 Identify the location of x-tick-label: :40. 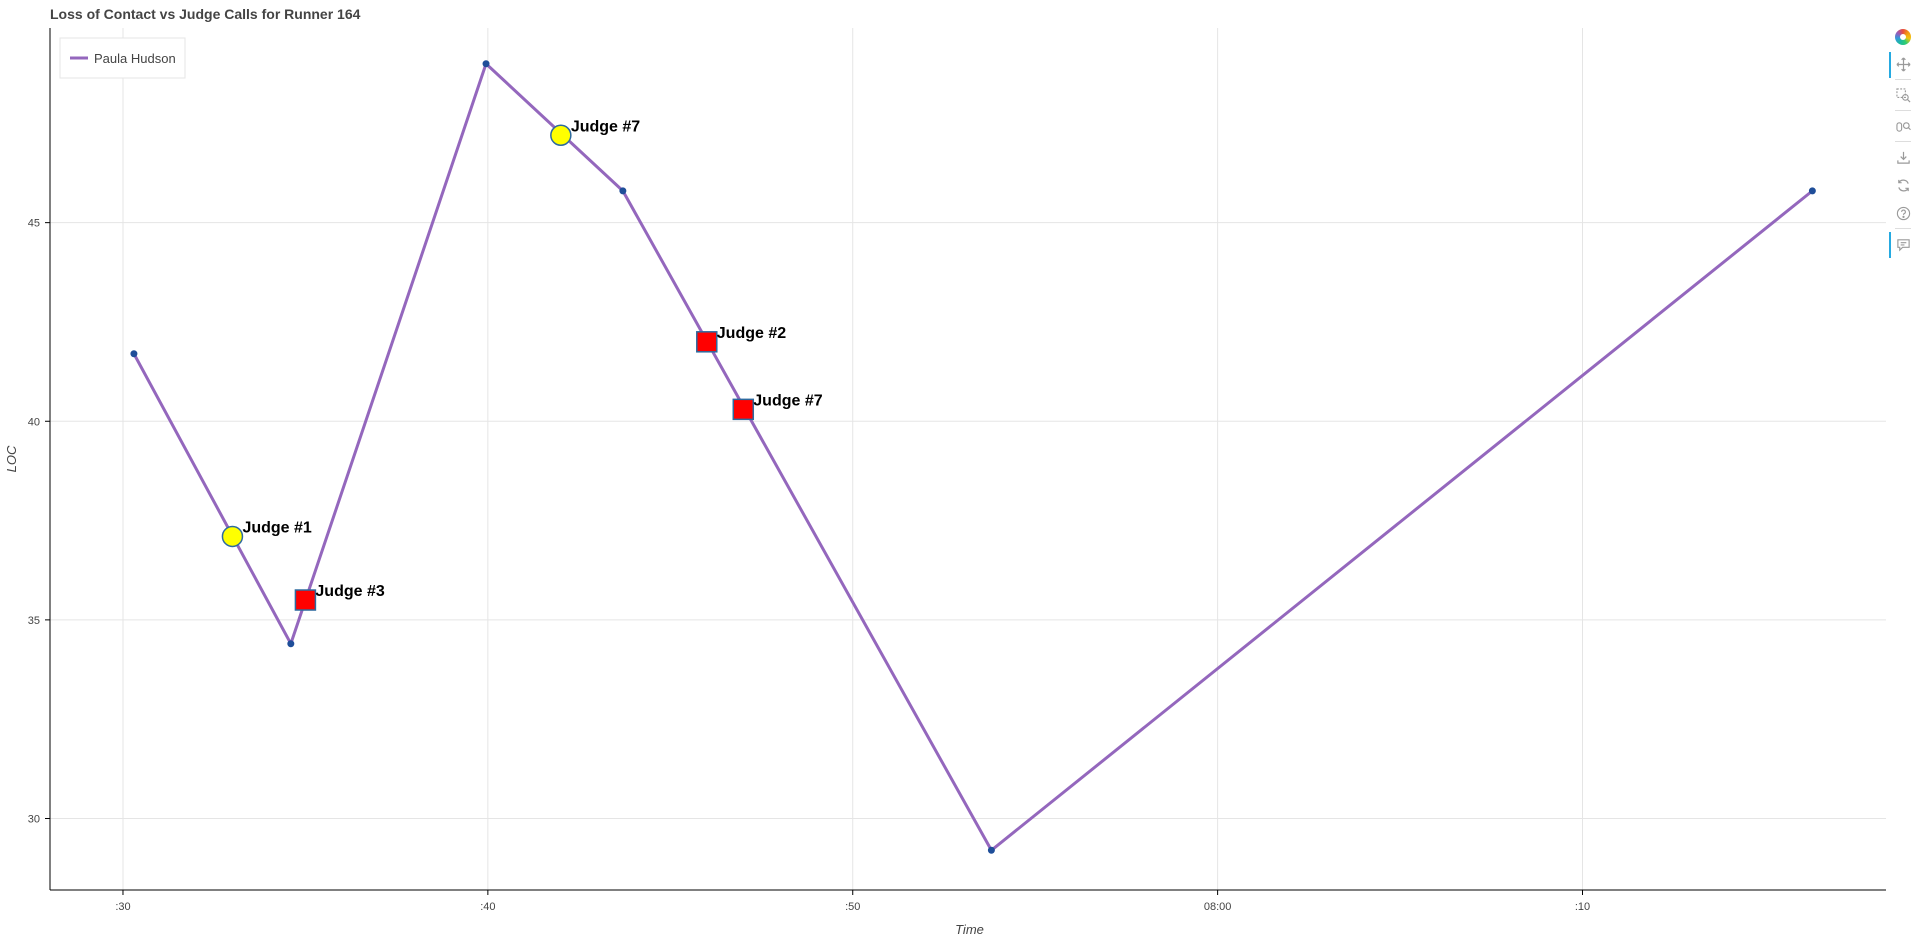
(487, 907).